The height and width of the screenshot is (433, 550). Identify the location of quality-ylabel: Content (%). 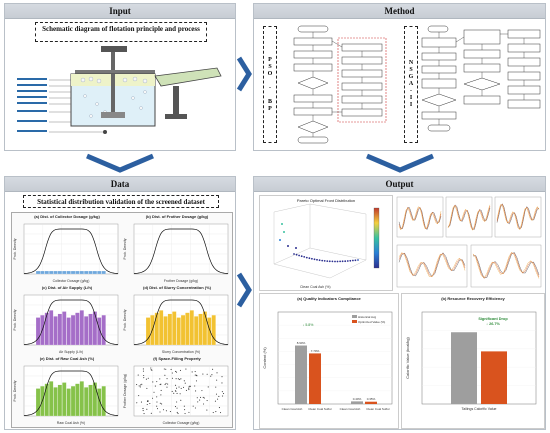
(264, 358).